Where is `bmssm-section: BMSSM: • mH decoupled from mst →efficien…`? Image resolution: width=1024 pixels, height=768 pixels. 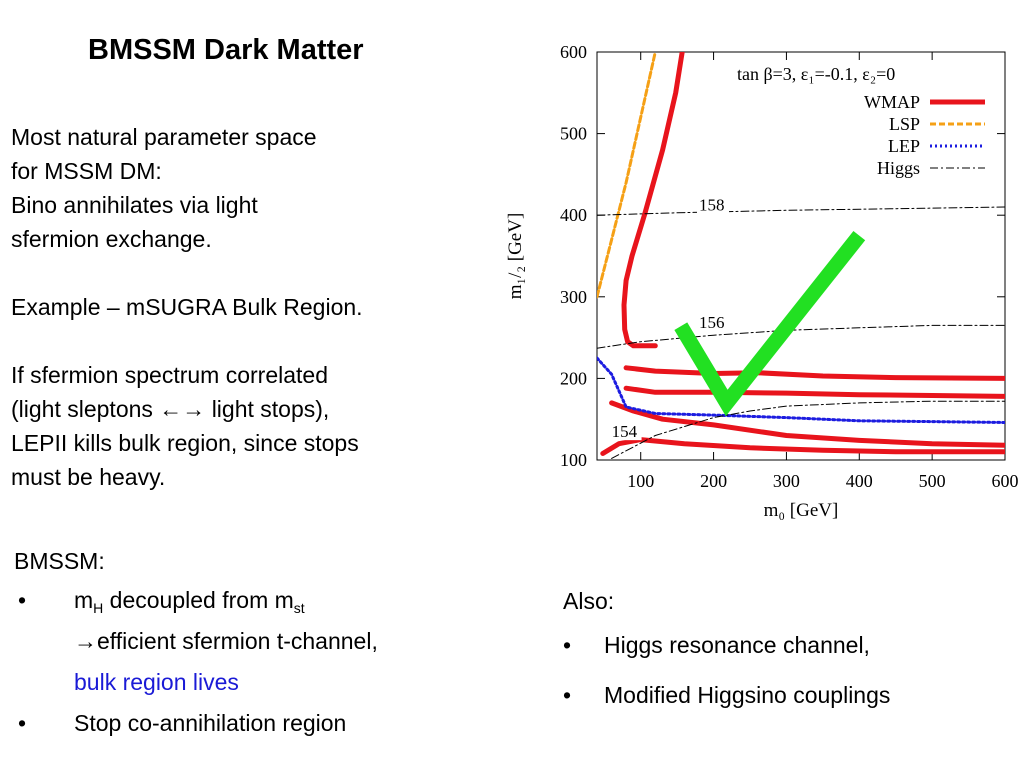
bmssm-section: BMSSM: • mH decoupled from mst →efficien… is located at coordinates (196, 643).